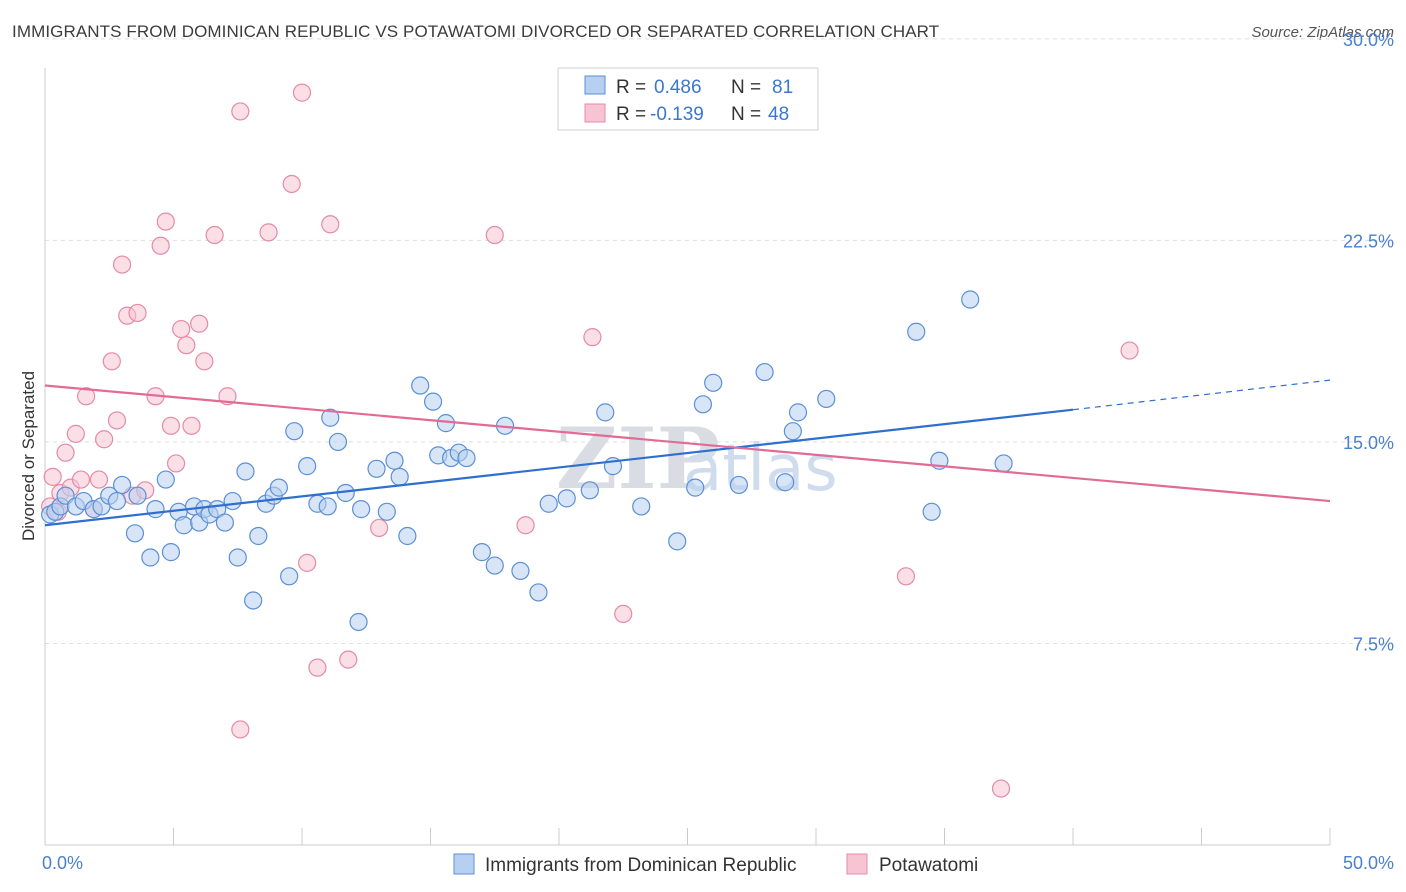 This screenshot has height=892, width=1406. I want to click on x-tick-label-min: 0.0%, so click(62, 863).